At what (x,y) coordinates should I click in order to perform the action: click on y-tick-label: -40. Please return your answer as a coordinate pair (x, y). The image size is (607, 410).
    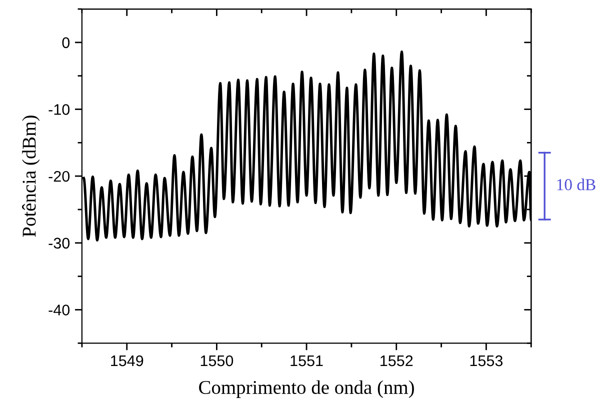
    Looking at the image, I should click on (59, 310).